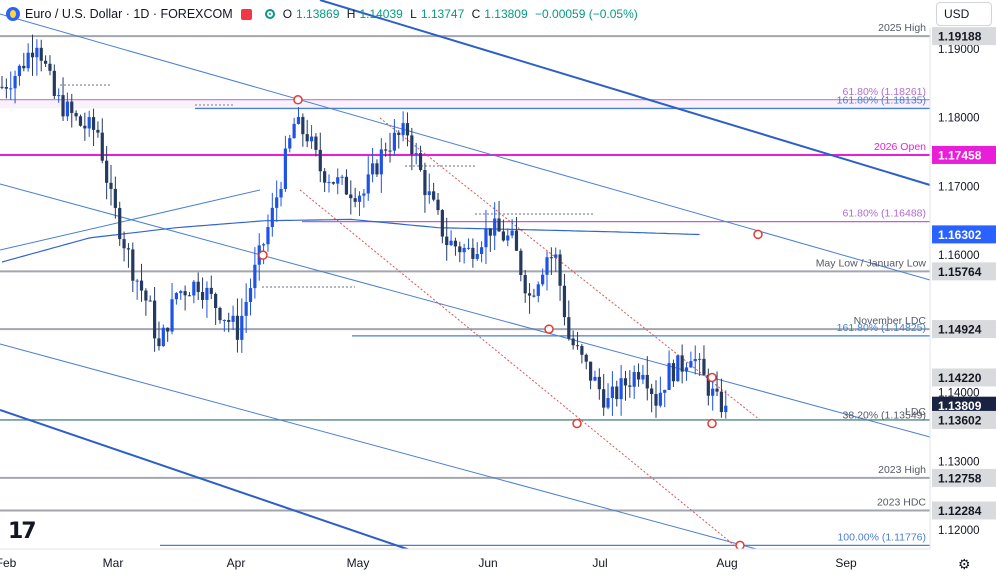 The width and height of the screenshot is (996, 579). What do you see at coordinates (901, 502) in the screenshot?
I see `level-label-h12: 2023 HDC` at bounding box center [901, 502].